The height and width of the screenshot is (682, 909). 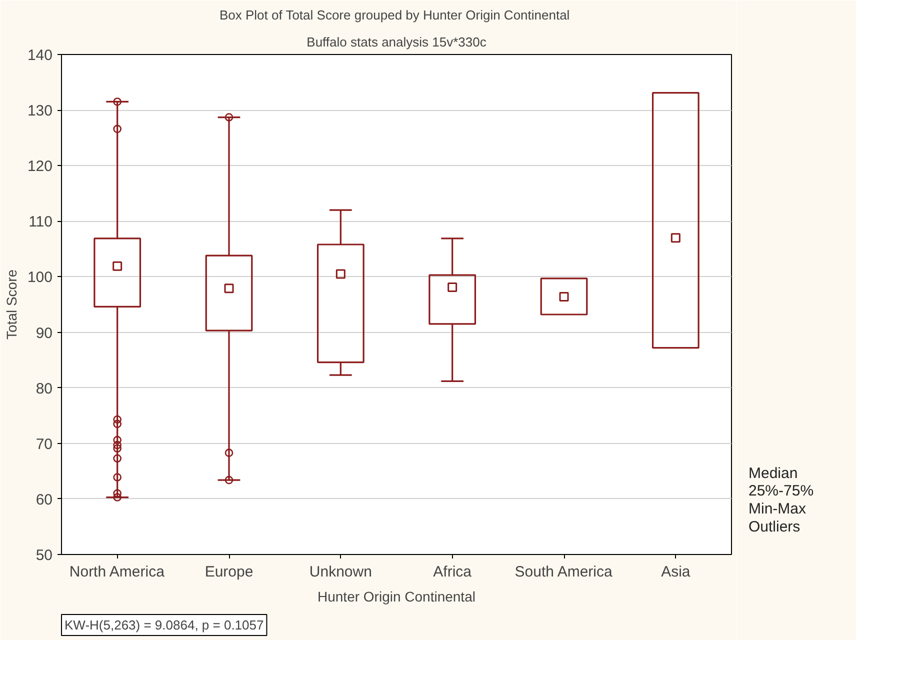 What do you see at coordinates (396, 42) in the screenshot?
I see `chart-subtitle: Buffalo stats analysis 15v*330c` at bounding box center [396, 42].